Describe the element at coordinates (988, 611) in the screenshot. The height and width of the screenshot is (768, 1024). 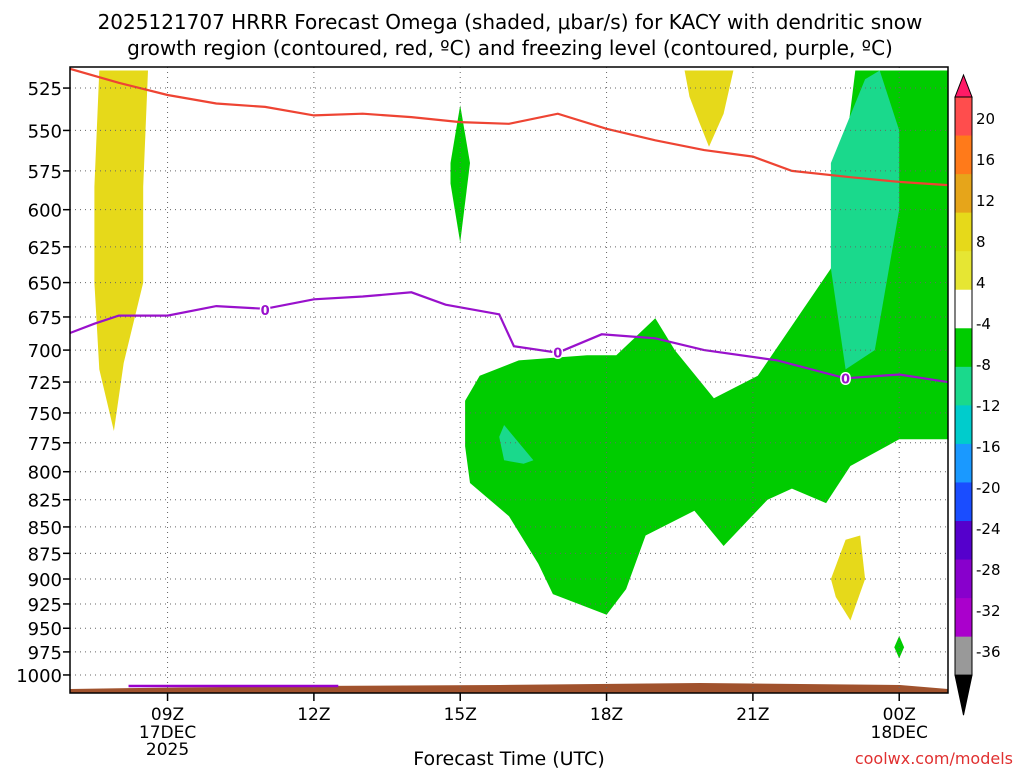
I see `colorbar-label: -32` at that location.